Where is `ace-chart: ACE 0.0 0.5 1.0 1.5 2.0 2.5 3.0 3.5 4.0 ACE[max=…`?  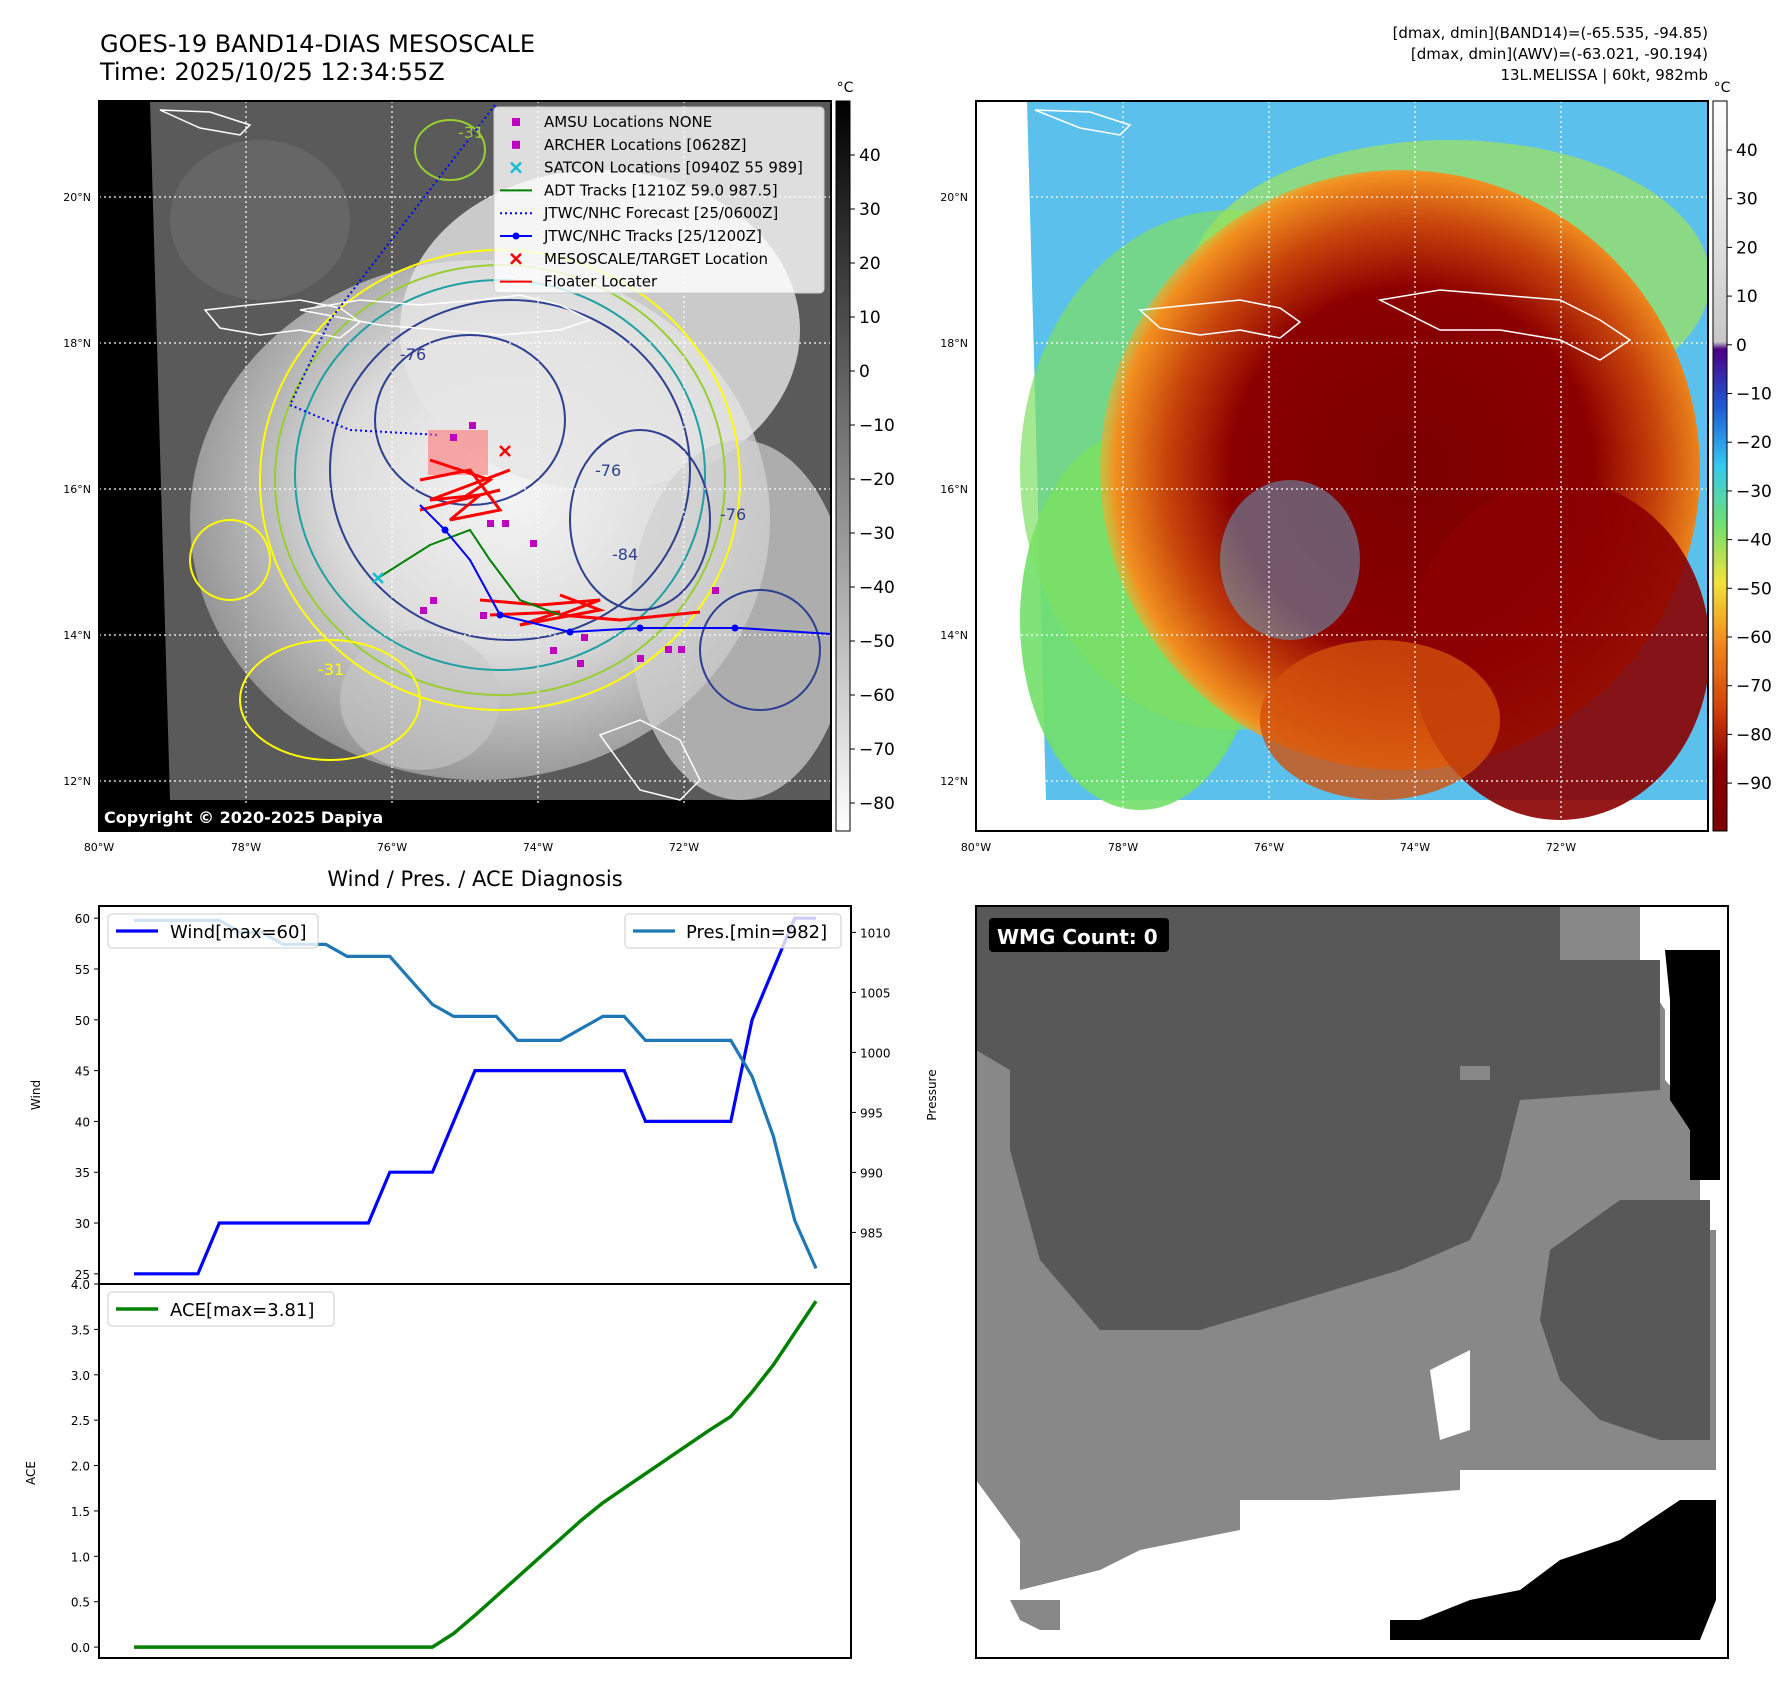
ace-chart: ACE 0.0 0.5 1.0 1.5 2.0 2.5 3.0 3.5 4.0 ACE[max=… is located at coordinates (438, 1468).